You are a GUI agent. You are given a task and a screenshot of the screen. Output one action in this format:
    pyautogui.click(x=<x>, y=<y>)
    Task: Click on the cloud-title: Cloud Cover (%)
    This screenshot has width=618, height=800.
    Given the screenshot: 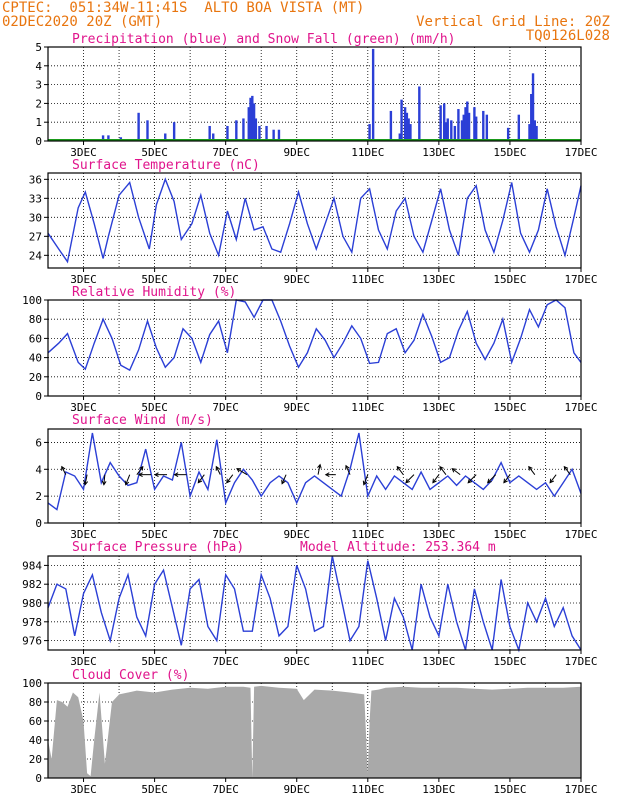 What is the action you would take?
    pyautogui.click(x=130, y=675)
    